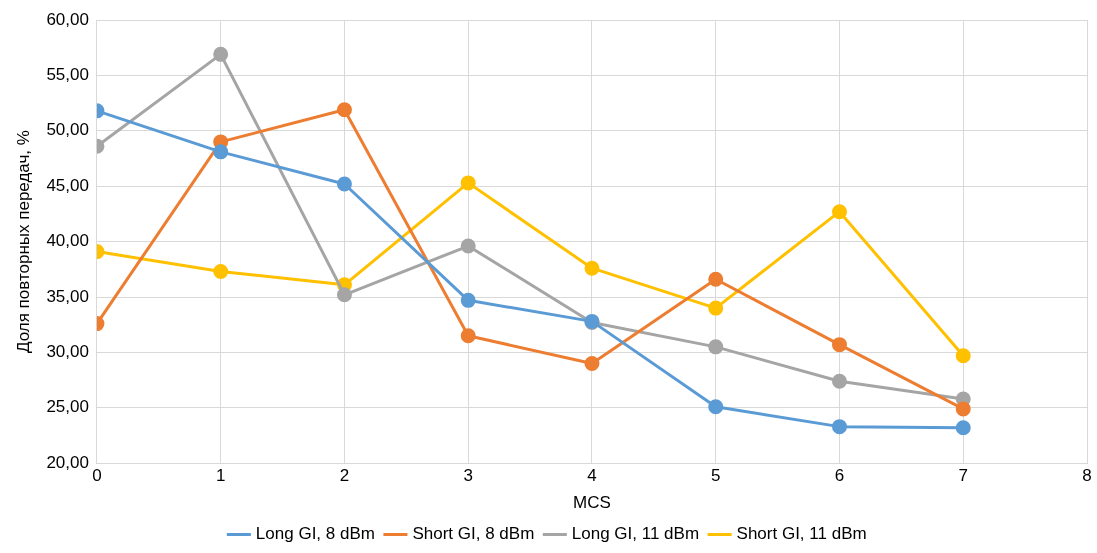 Image resolution: width=1097 pixels, height=553 pixels. I want to click on legend-label: Long GI, 11 dBm, so click(635, 534).